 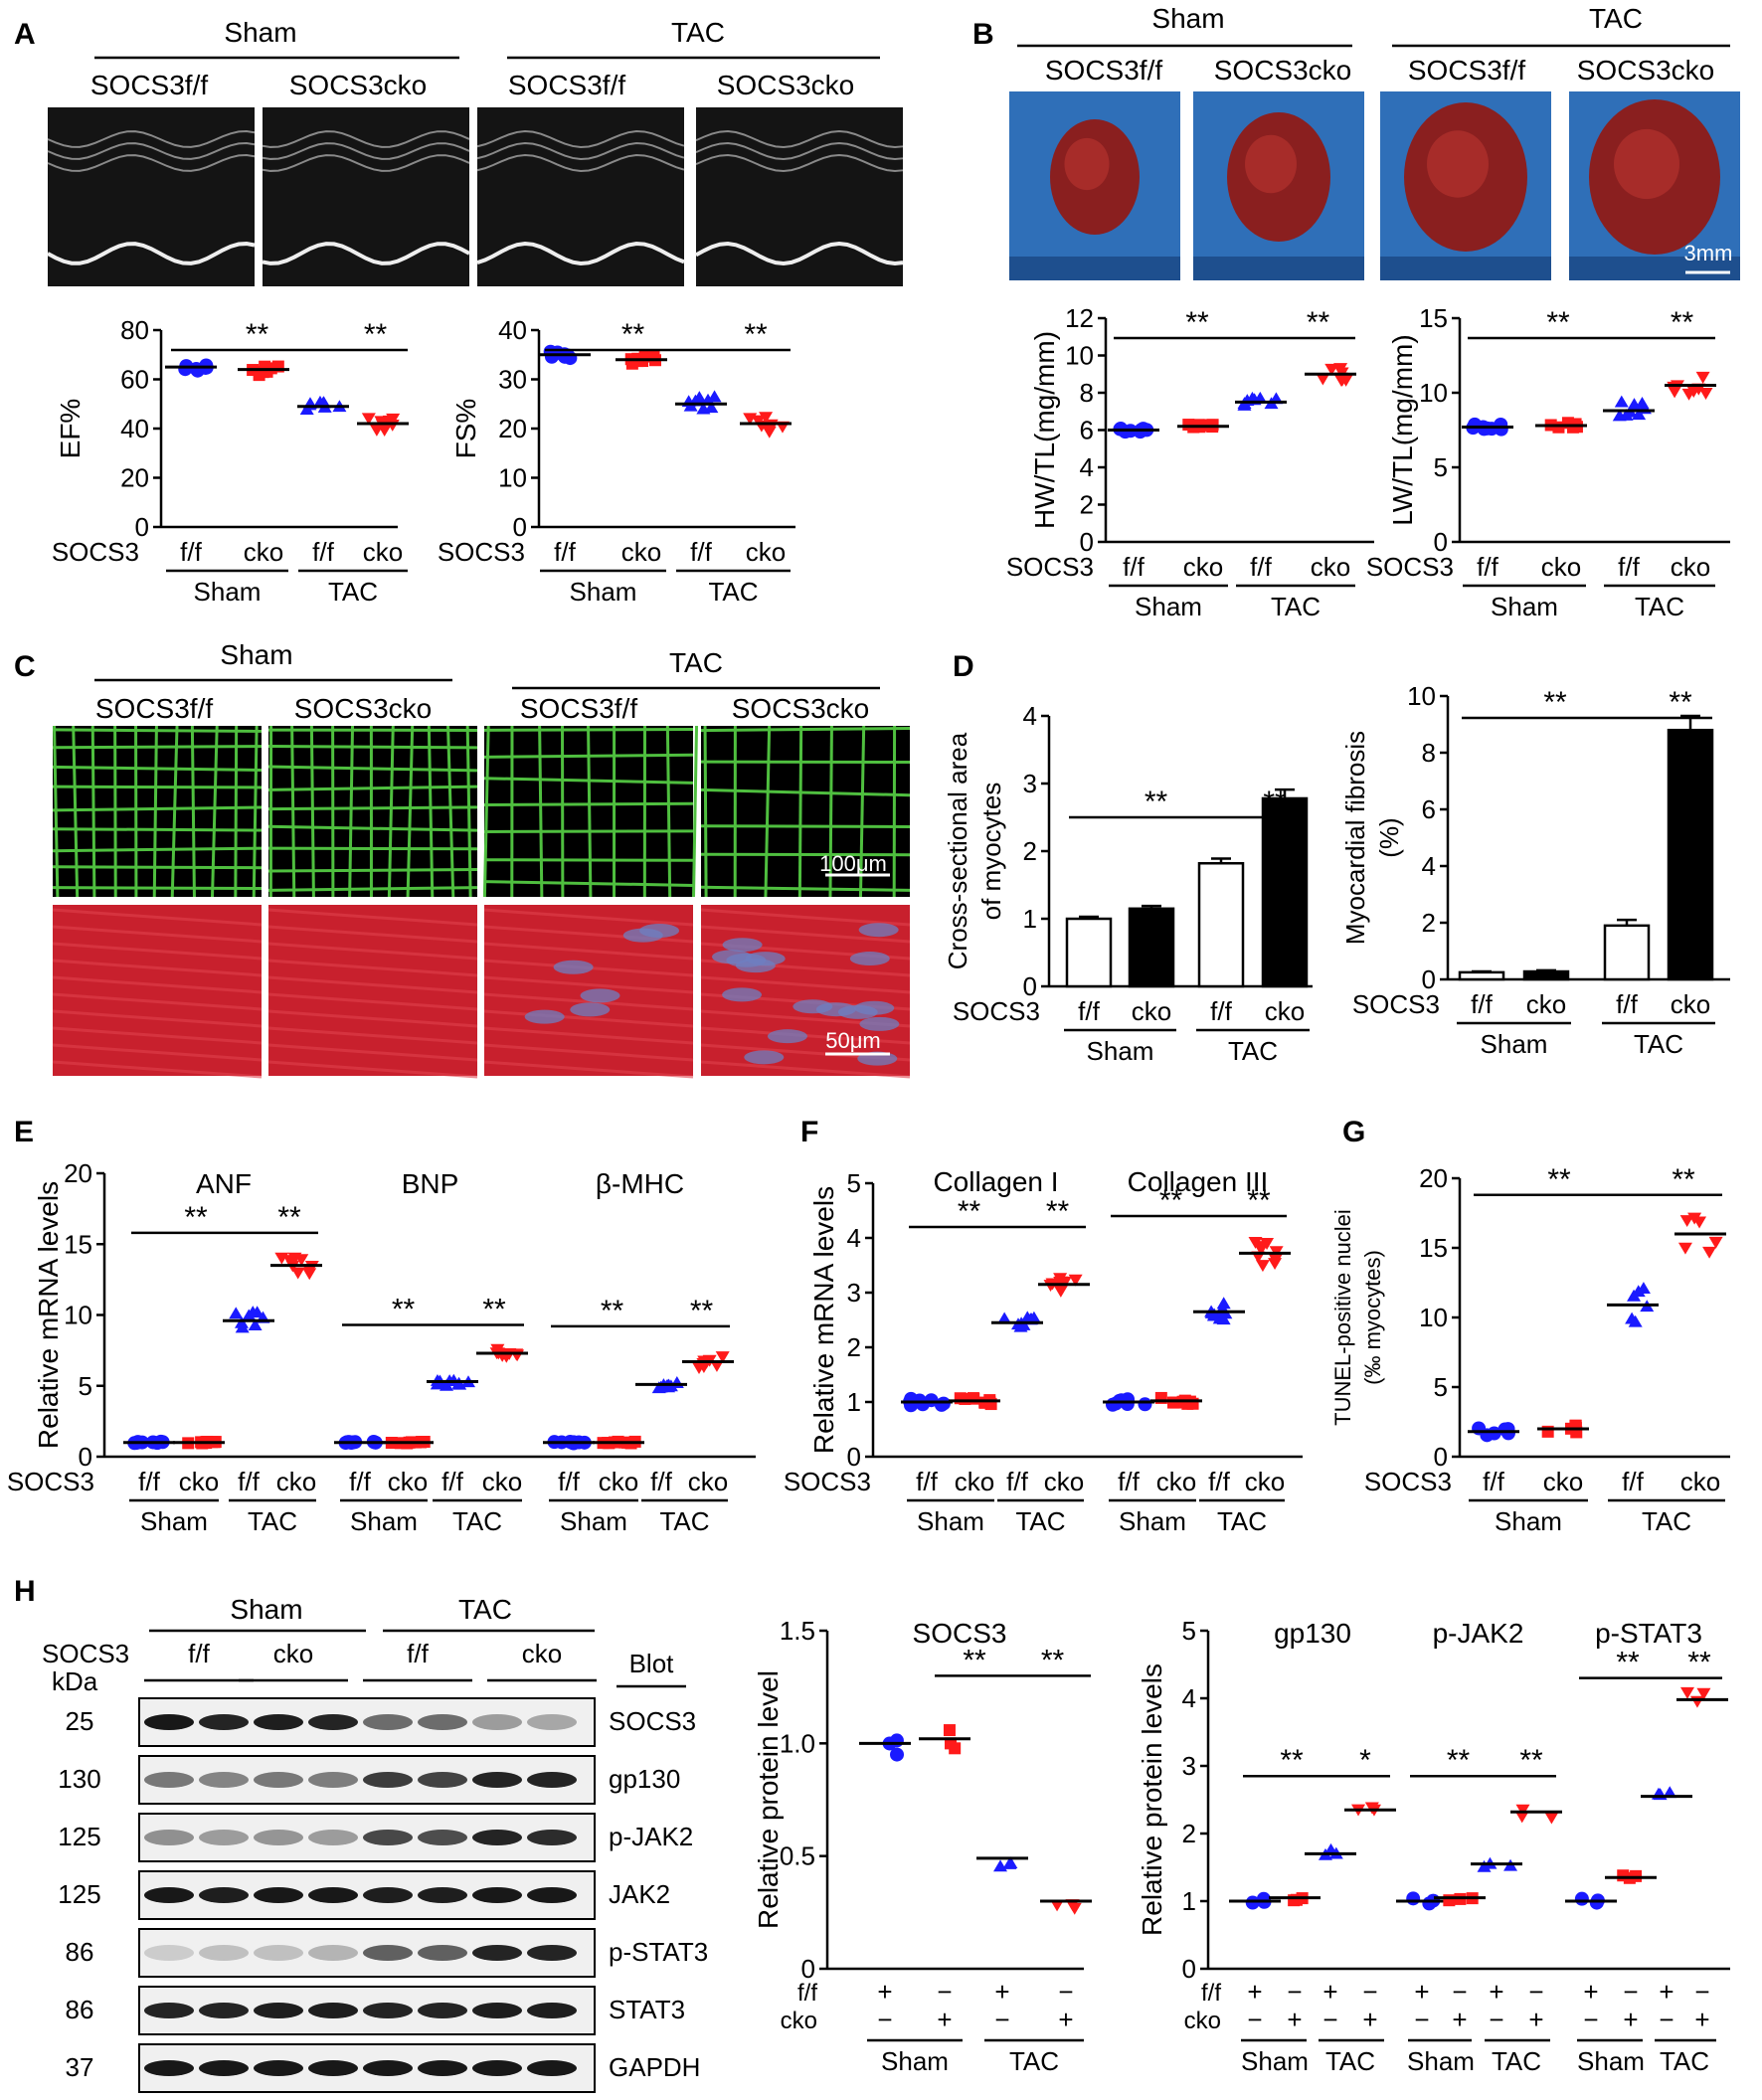 What do you see at coordinates (768, 1799) in the screenshot?
I see `y-axis-title: Relative protein level` at bounding box center [768, 1799].